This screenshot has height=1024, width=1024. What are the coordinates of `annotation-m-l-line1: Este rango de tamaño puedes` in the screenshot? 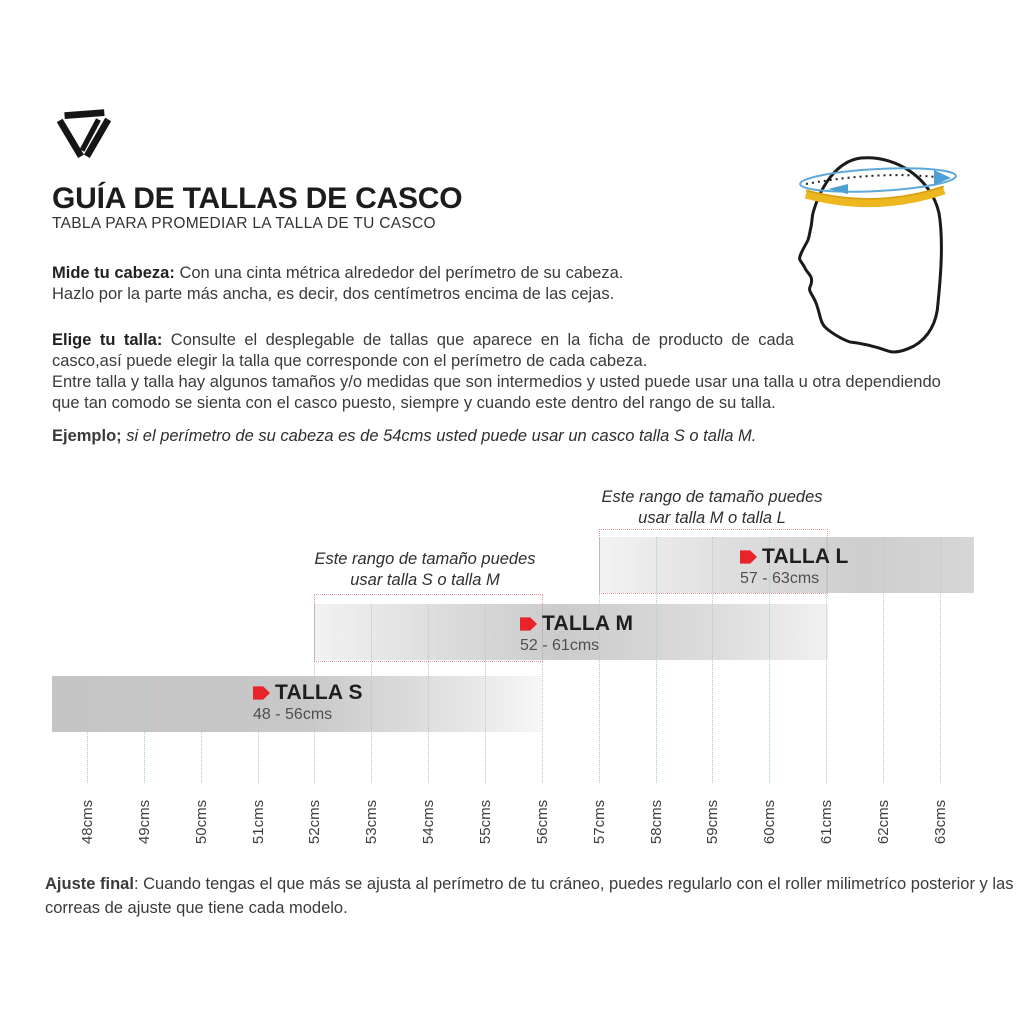 It's located at (712, 497).